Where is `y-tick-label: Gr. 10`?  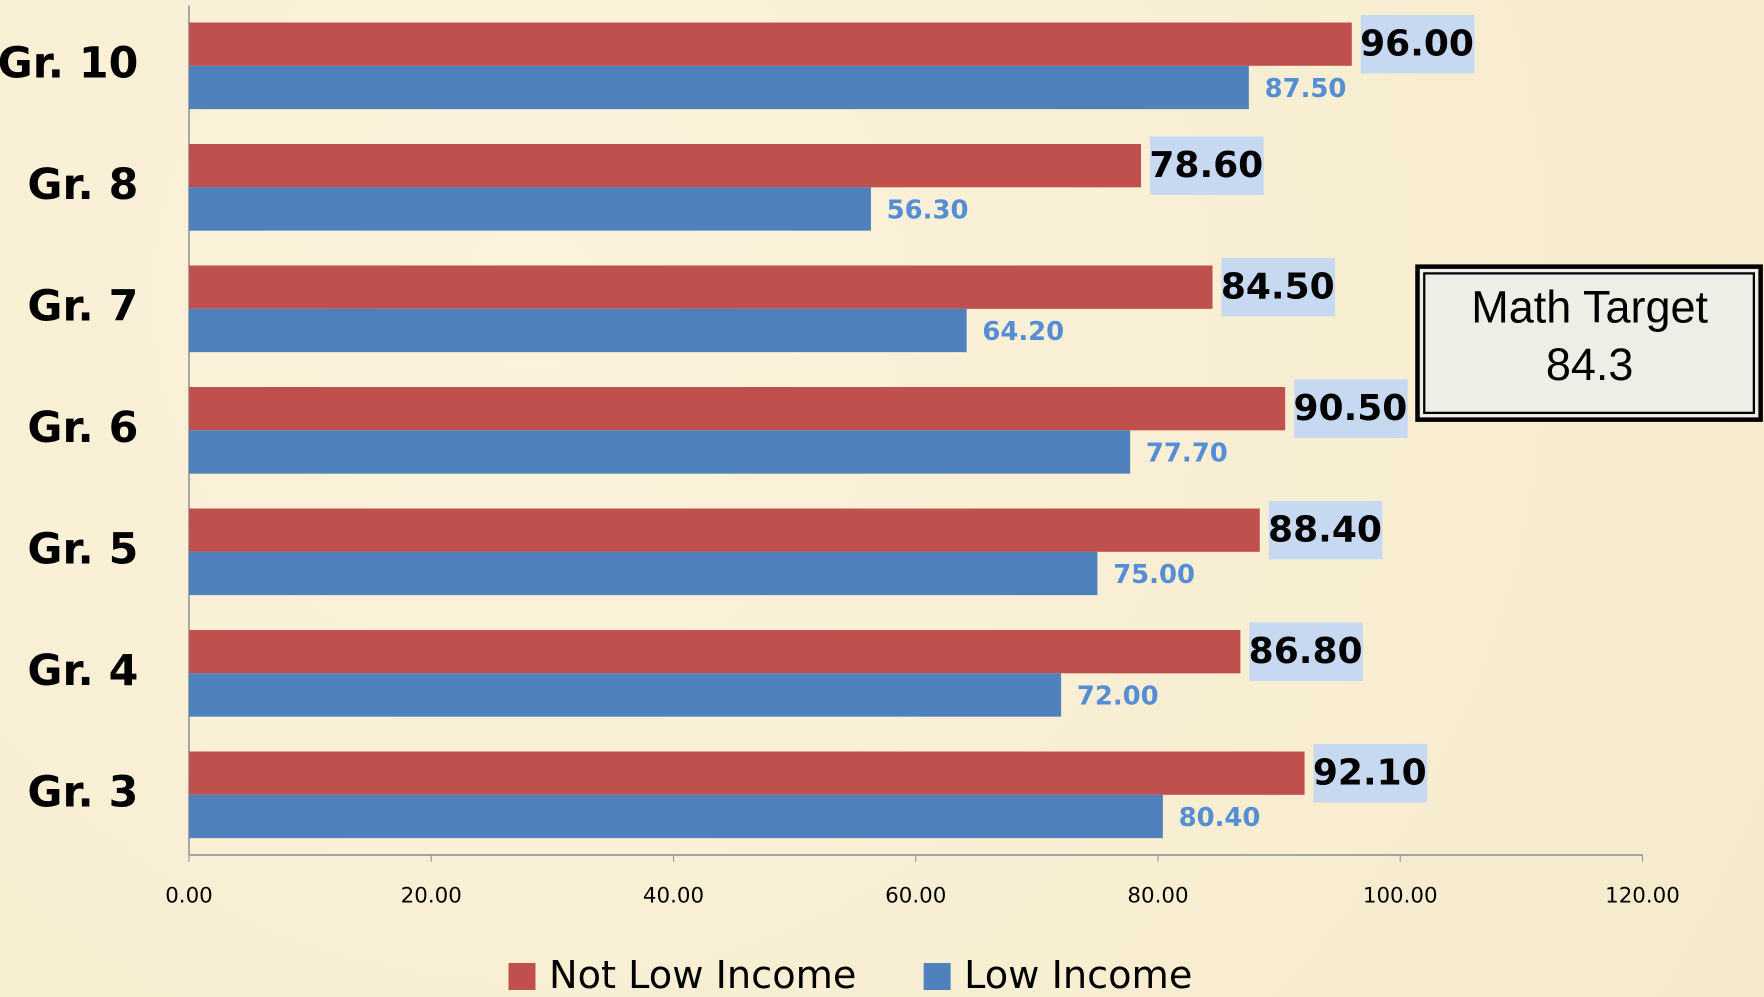
y-tick-label: Gr. 10 is located at coordinates (69, 63).